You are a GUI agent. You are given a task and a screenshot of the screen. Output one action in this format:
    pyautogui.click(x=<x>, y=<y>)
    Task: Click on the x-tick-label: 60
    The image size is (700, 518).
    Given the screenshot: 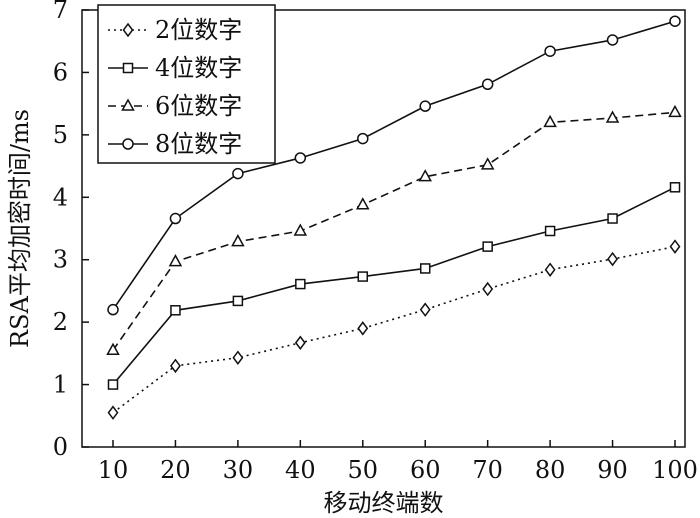 What is the action you would take?
    pyautogui.click(x=425, y=470)
    